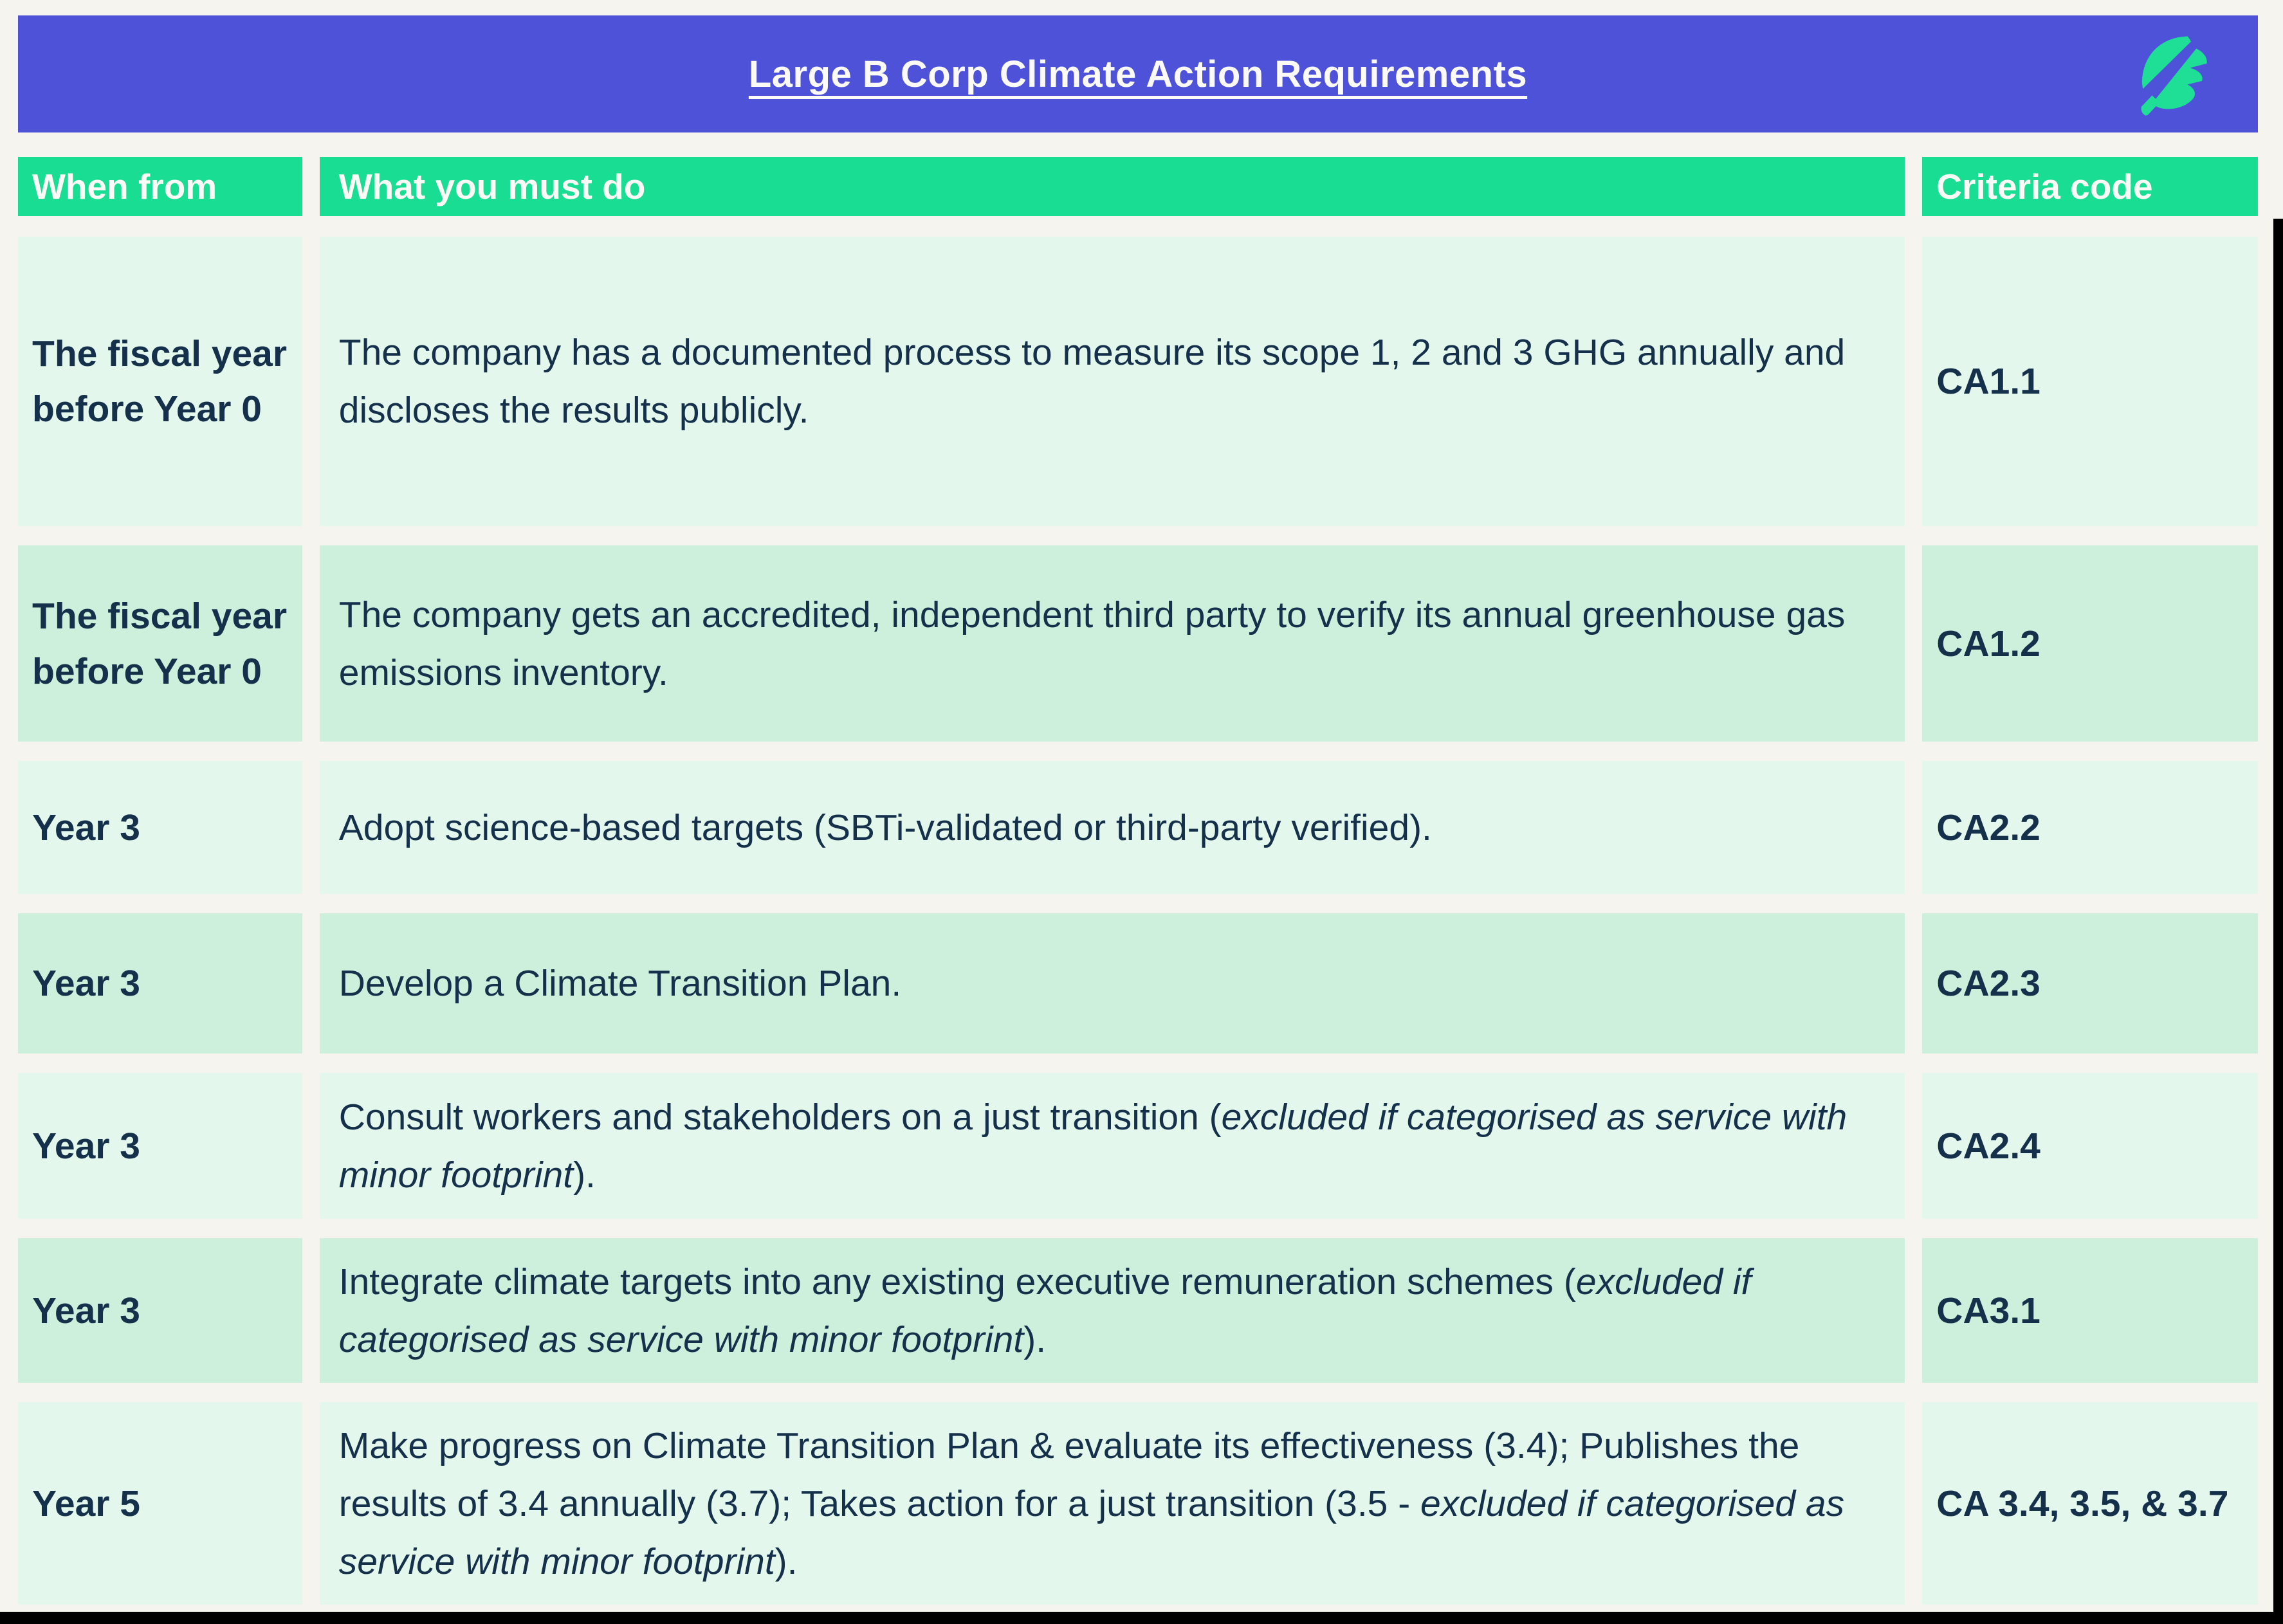 This screenshot has height=1624, width=2283. What do you see at coordinates (1988, 382) in the screenshot?
I see `row-criteria-code-text: CA1.1` at bounding box center [1988, 382].